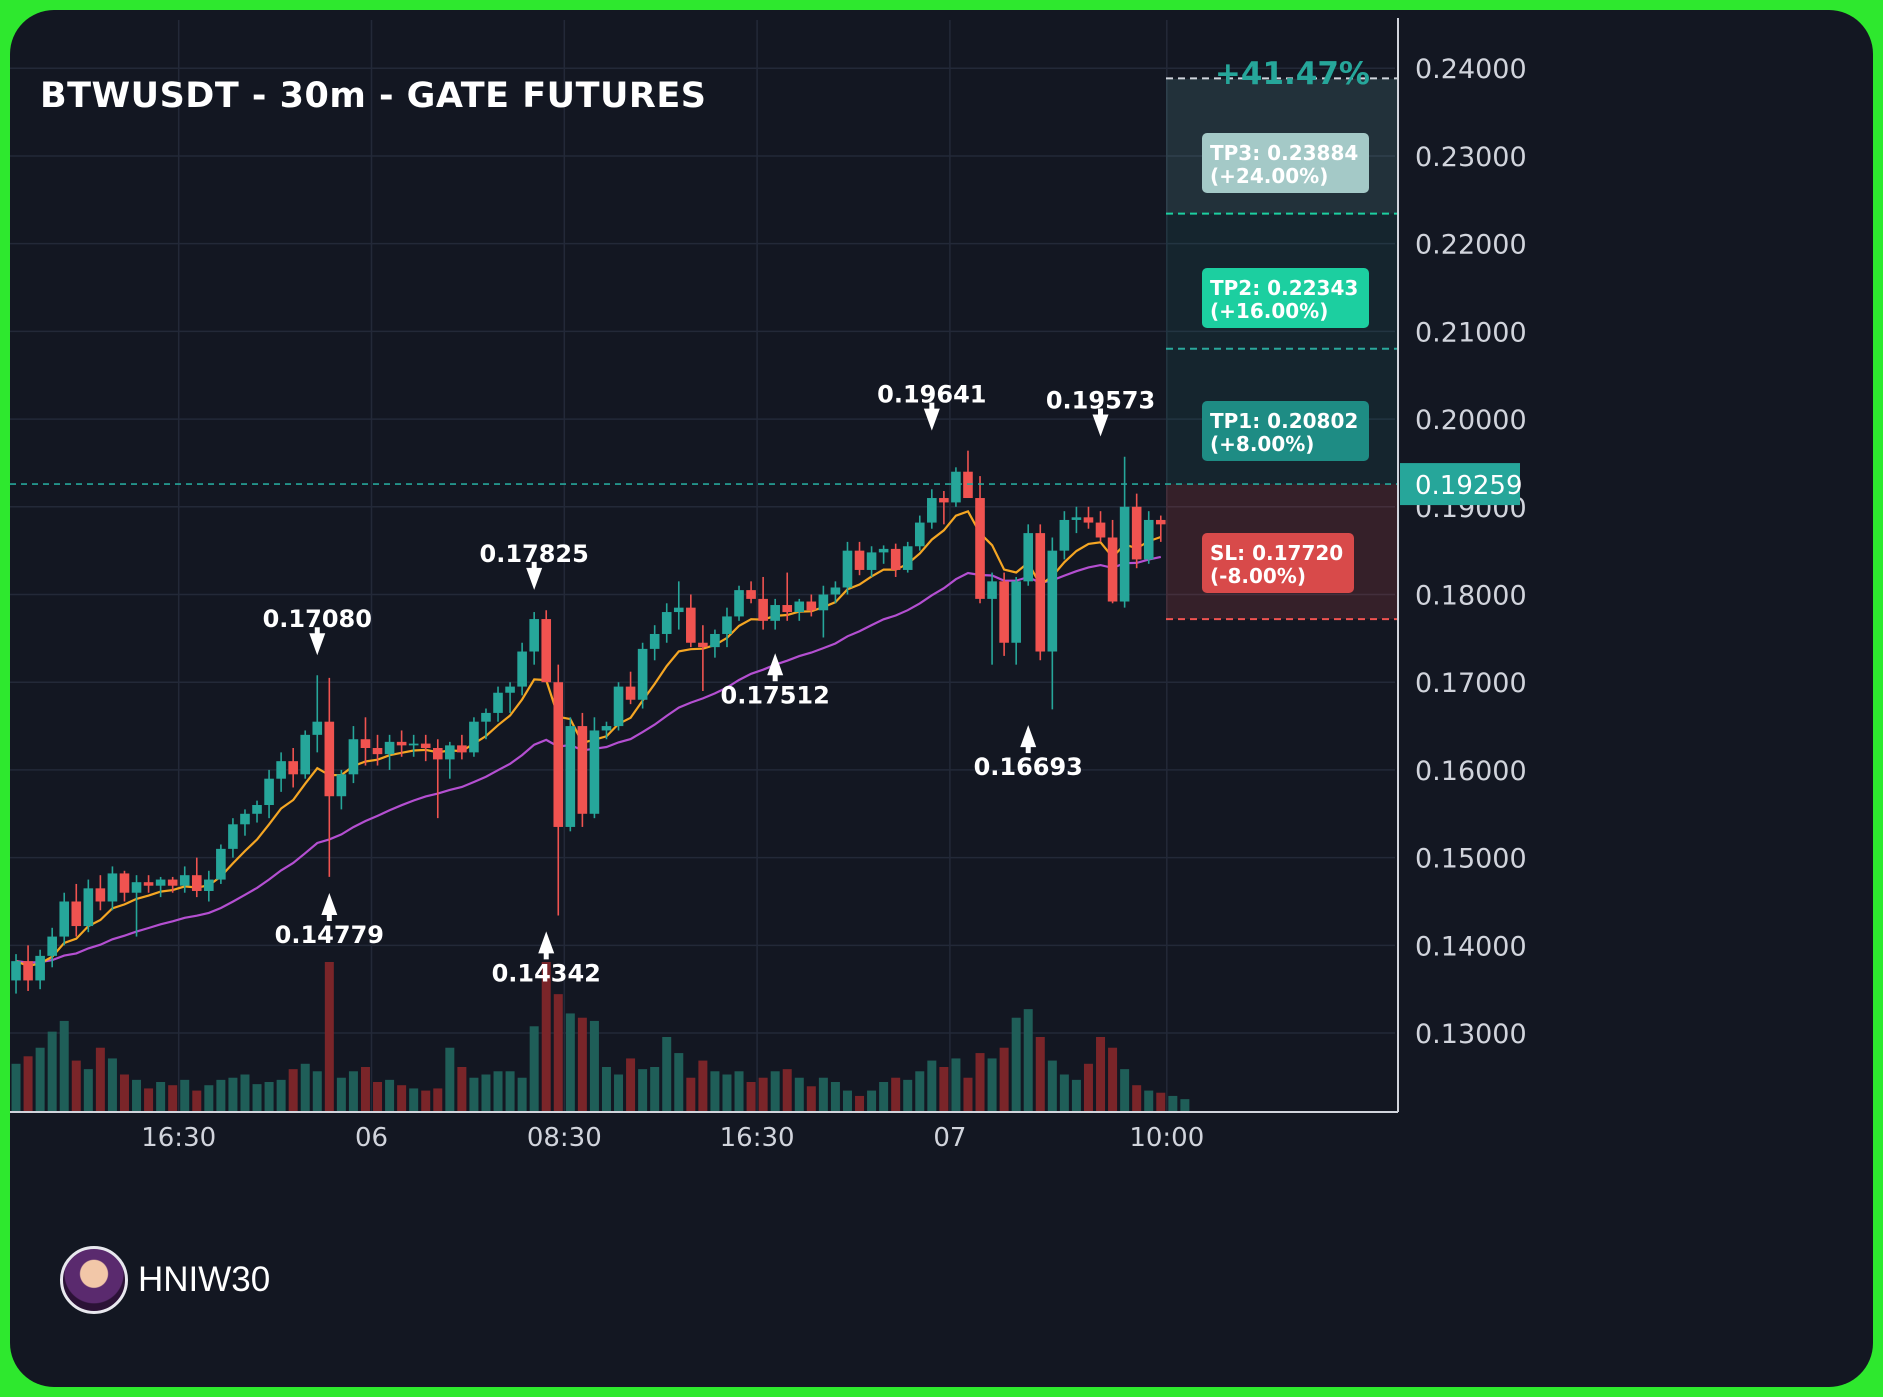 The image size is (1883, 1397). I want to click on total-gain-label: +41.47%, so click(1292, 74).